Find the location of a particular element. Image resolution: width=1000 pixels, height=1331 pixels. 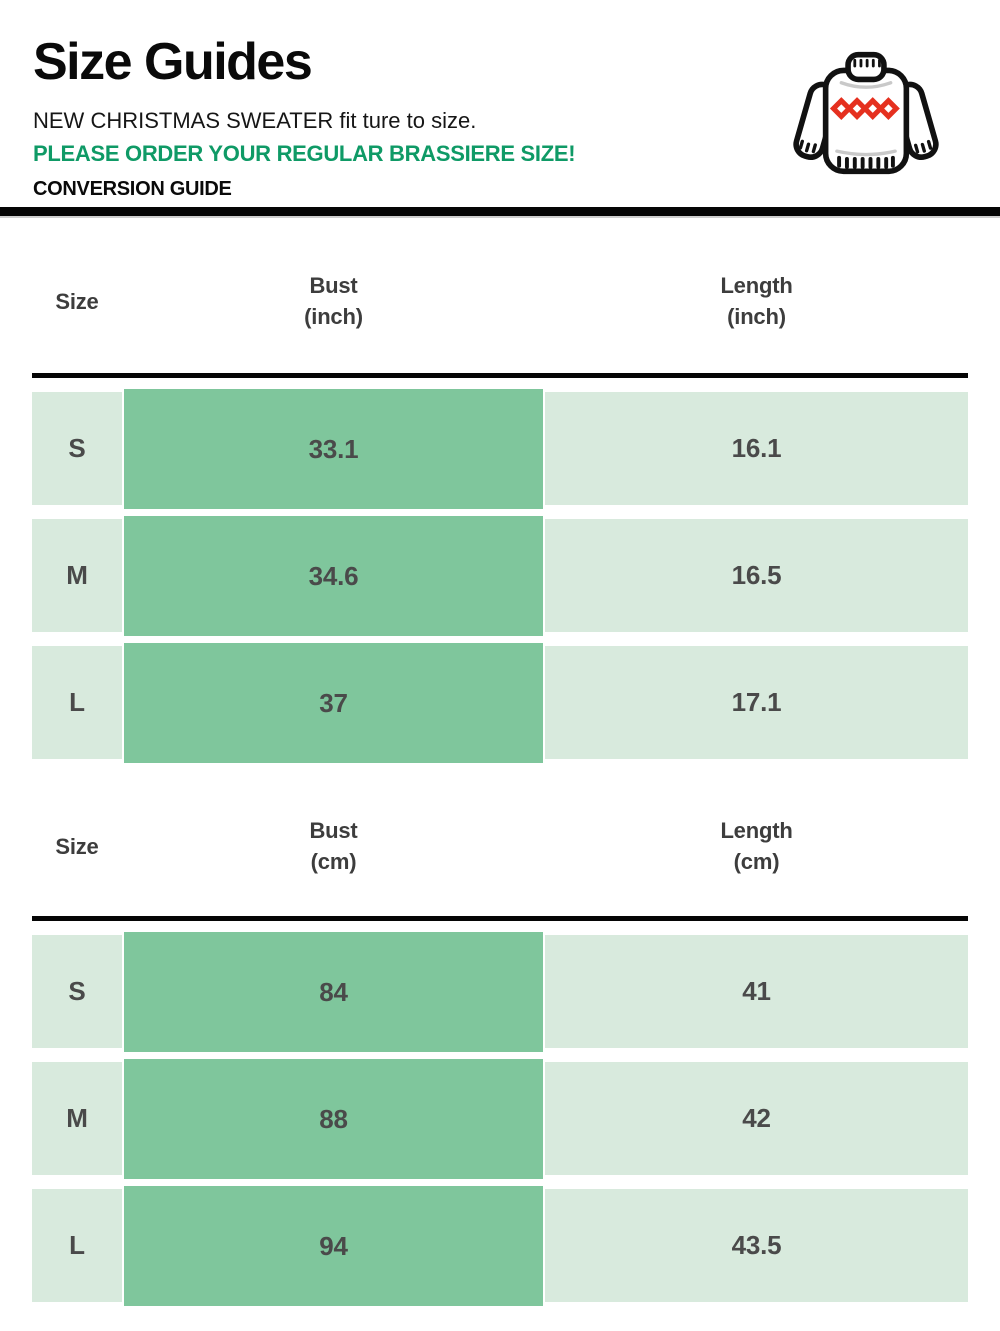

fit-subtitle: NEW CHRISTMAS SWEATER fit ture to size. is located at coordinates (255, 120).